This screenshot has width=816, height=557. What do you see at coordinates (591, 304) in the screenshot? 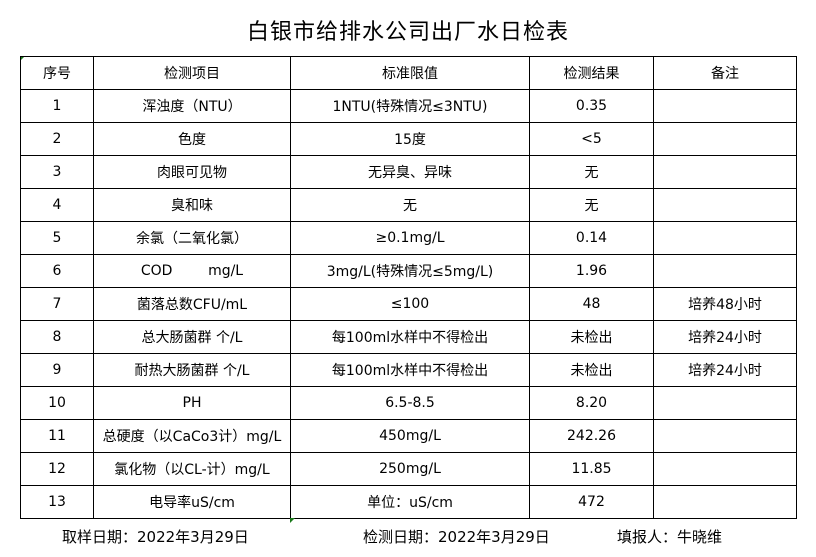
I see `test-result: 48` at bounding box center [591, 304].